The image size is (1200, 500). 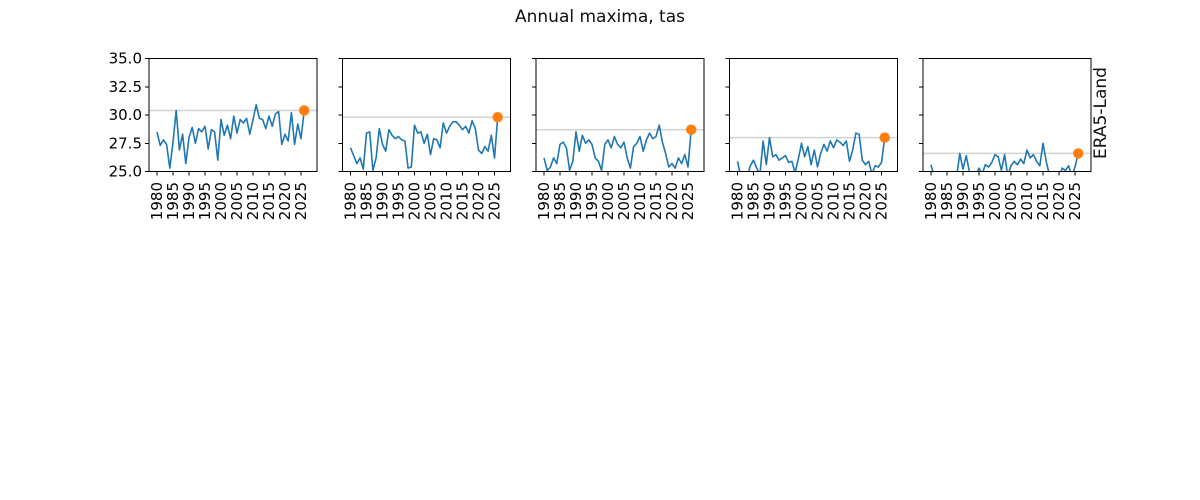 What do you see at coordinates (125, 87) in the screenshot?
I see `y-tick-label: 32.5` at bounding box center [125, 87].